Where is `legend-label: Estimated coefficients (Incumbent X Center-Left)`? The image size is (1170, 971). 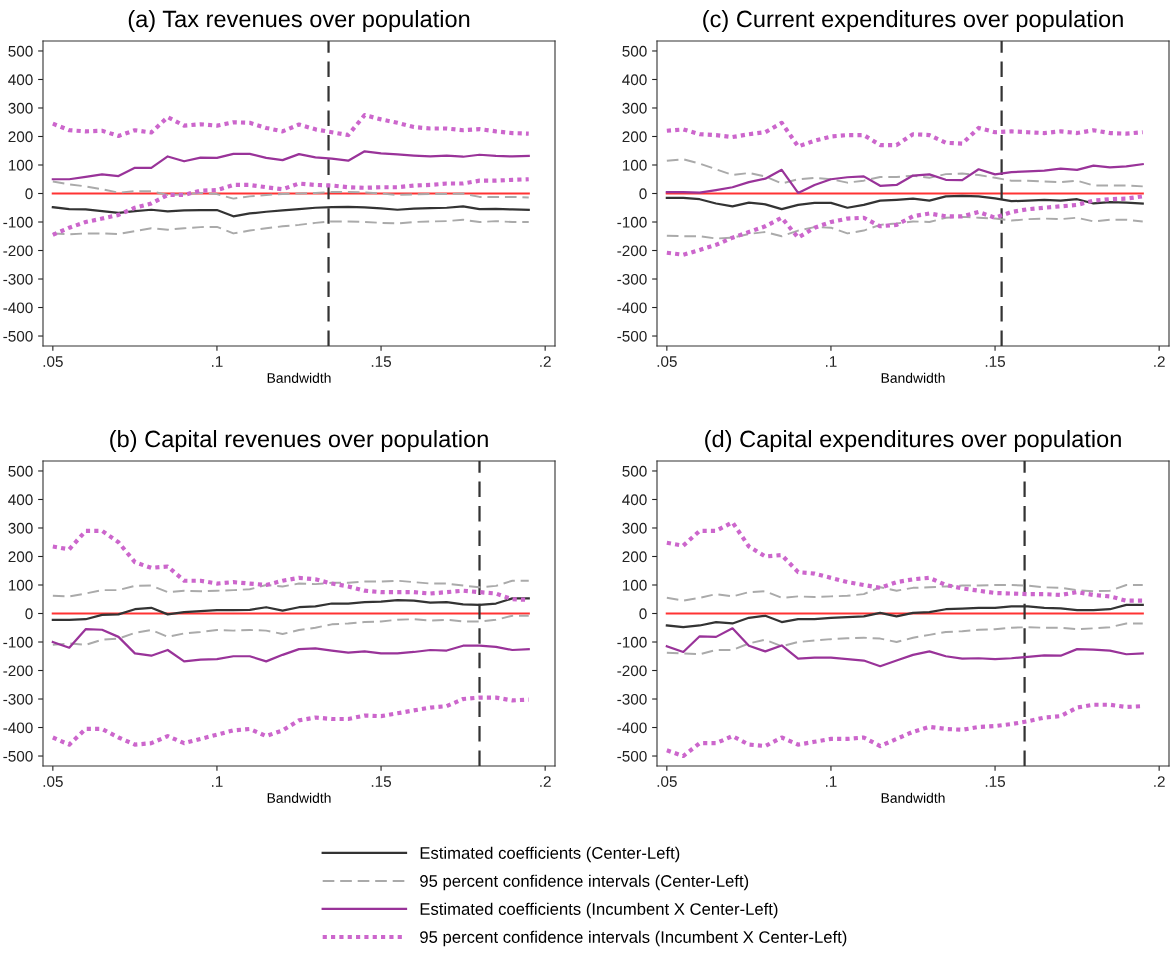 legend-label: Estimated coefficients (Incumbent X Center-Left) is located at coordinates (599, 910).